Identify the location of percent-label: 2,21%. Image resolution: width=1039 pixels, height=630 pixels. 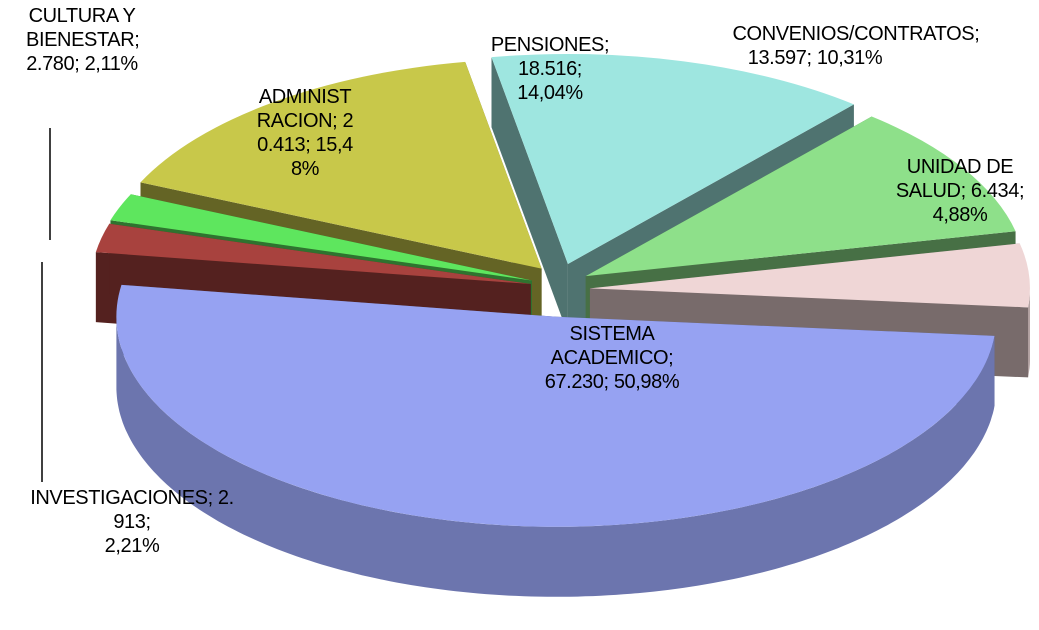
(132, 546).